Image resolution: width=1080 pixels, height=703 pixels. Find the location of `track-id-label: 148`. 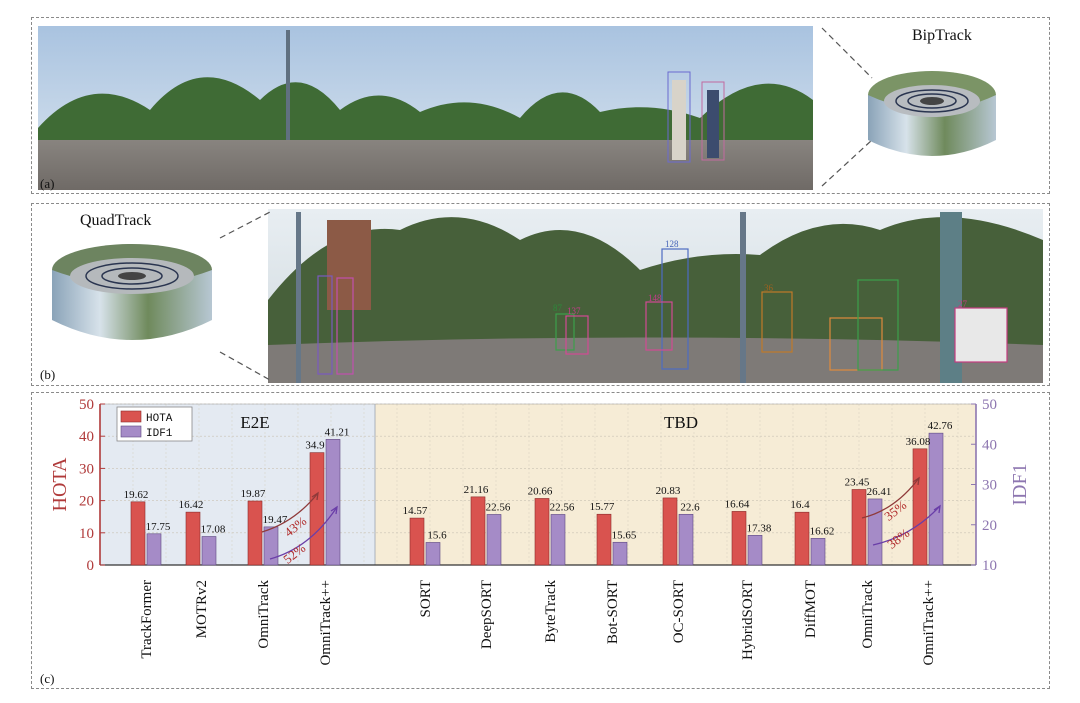

track-id-label: 148 is located at coordinates (655, 298).